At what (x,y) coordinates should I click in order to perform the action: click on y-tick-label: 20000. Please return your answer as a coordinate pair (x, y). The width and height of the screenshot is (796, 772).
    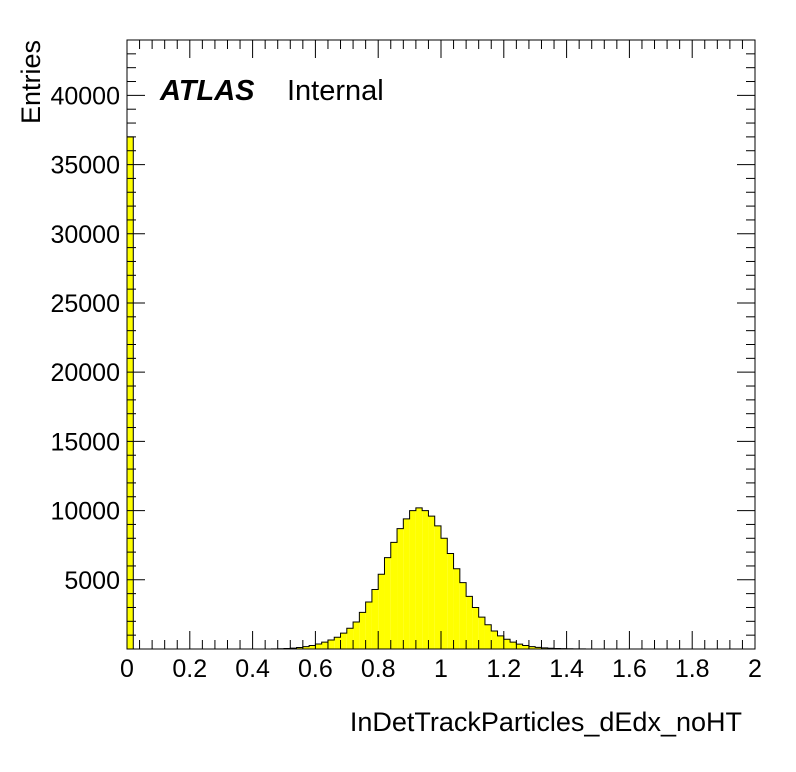
    Looking at the image, I should click on (85, 373).